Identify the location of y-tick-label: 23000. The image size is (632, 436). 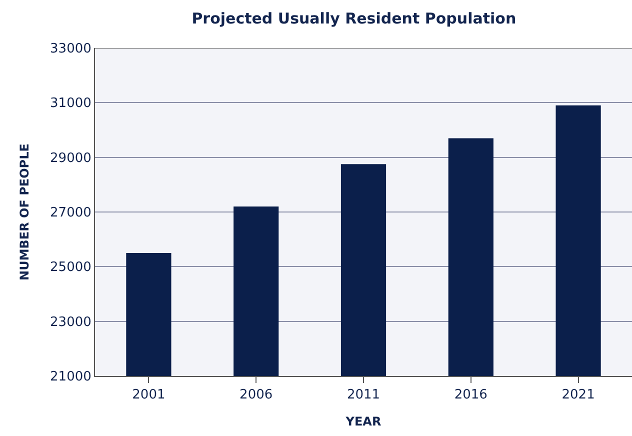
(71, 322).